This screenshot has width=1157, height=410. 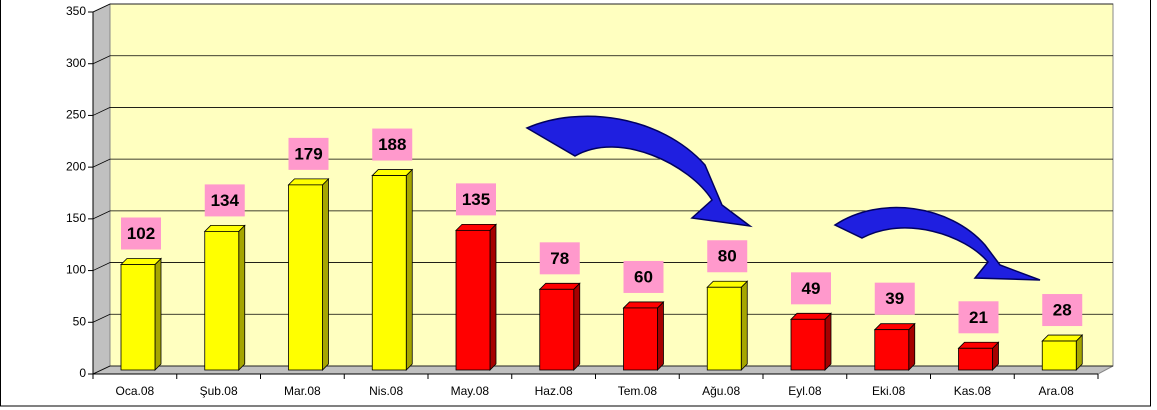 What do you see at coordinates (386, 391) in the screenshot?
I see `x-tick-label: Nis.08` at bounding box center [386, 391].